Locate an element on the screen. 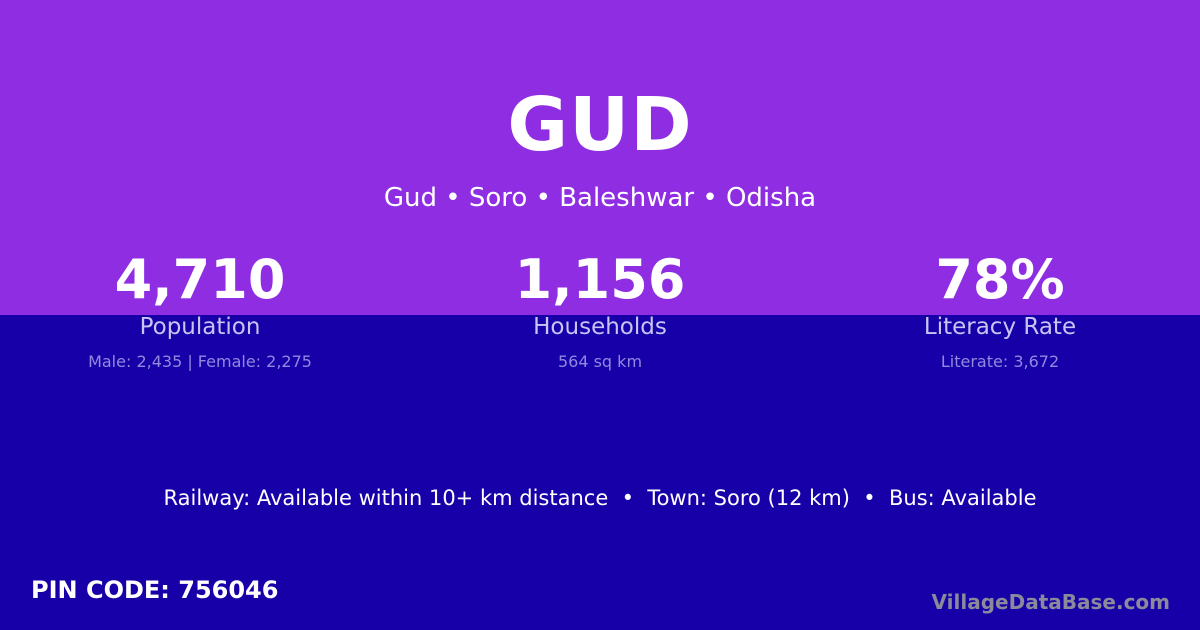 Image resolution: width=1200 pixels, height=630 pixels. stat-detail: 564 sq km is located at coordinates (600, 361).